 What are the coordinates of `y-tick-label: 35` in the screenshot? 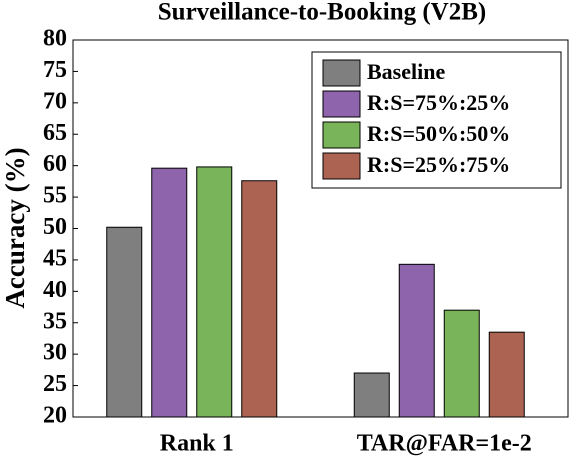 It's located at (55, 321).